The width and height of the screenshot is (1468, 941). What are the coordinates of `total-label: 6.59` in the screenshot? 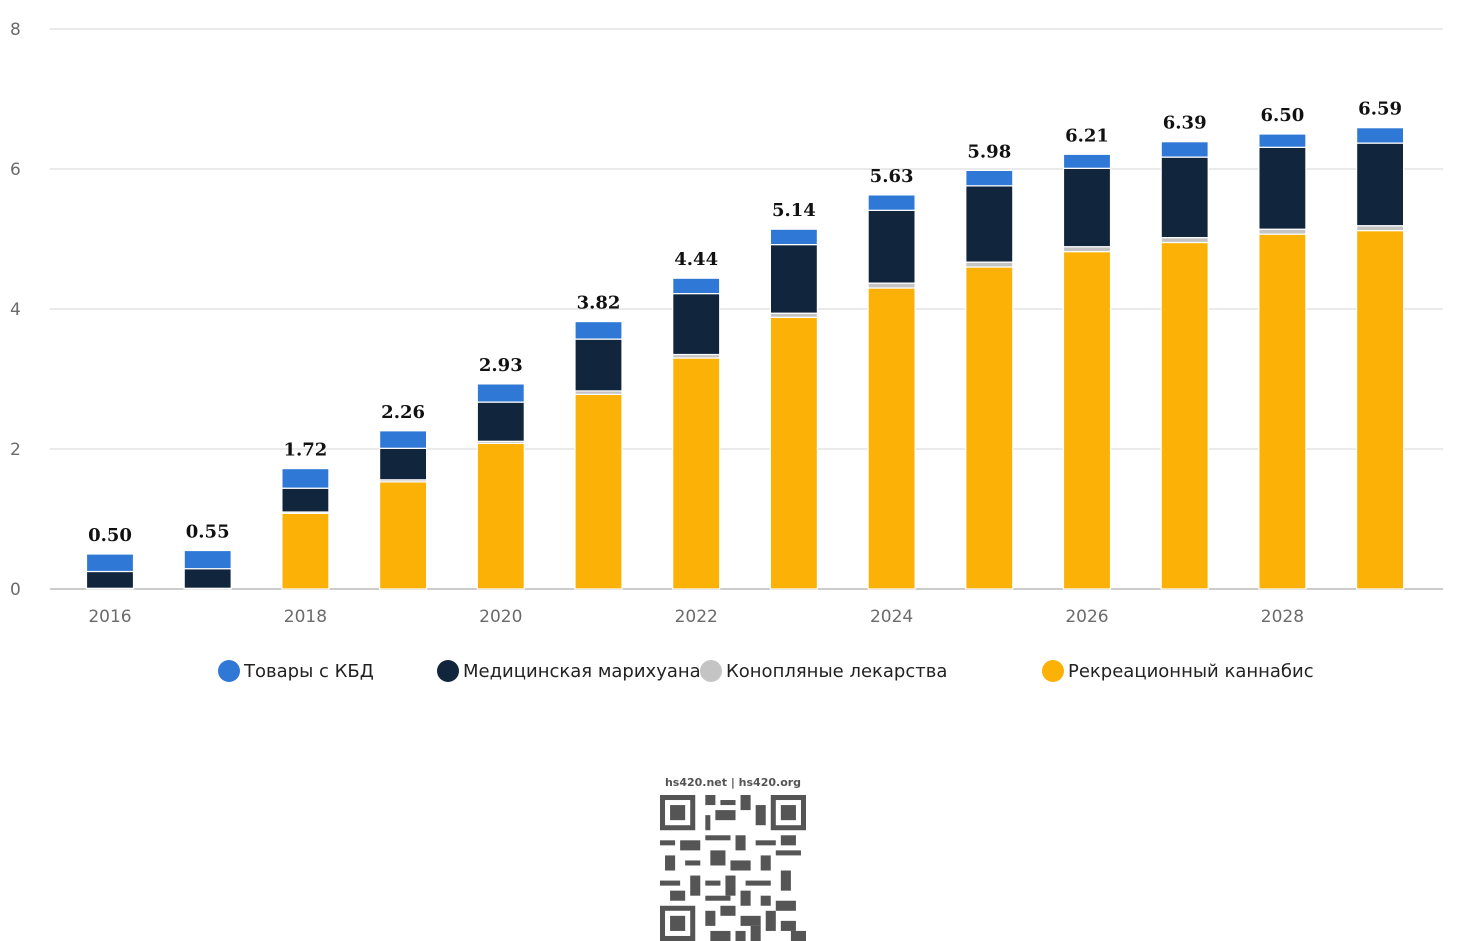 It's located at (1380, 109).